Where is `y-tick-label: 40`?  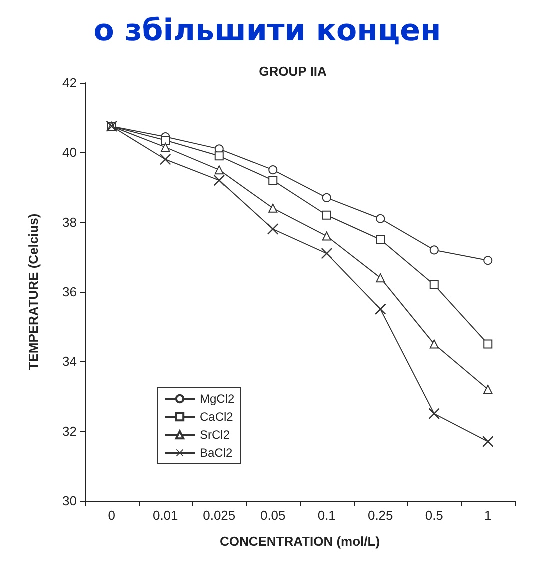 y-tick-label: 40 is located at coordinates (69, 152).